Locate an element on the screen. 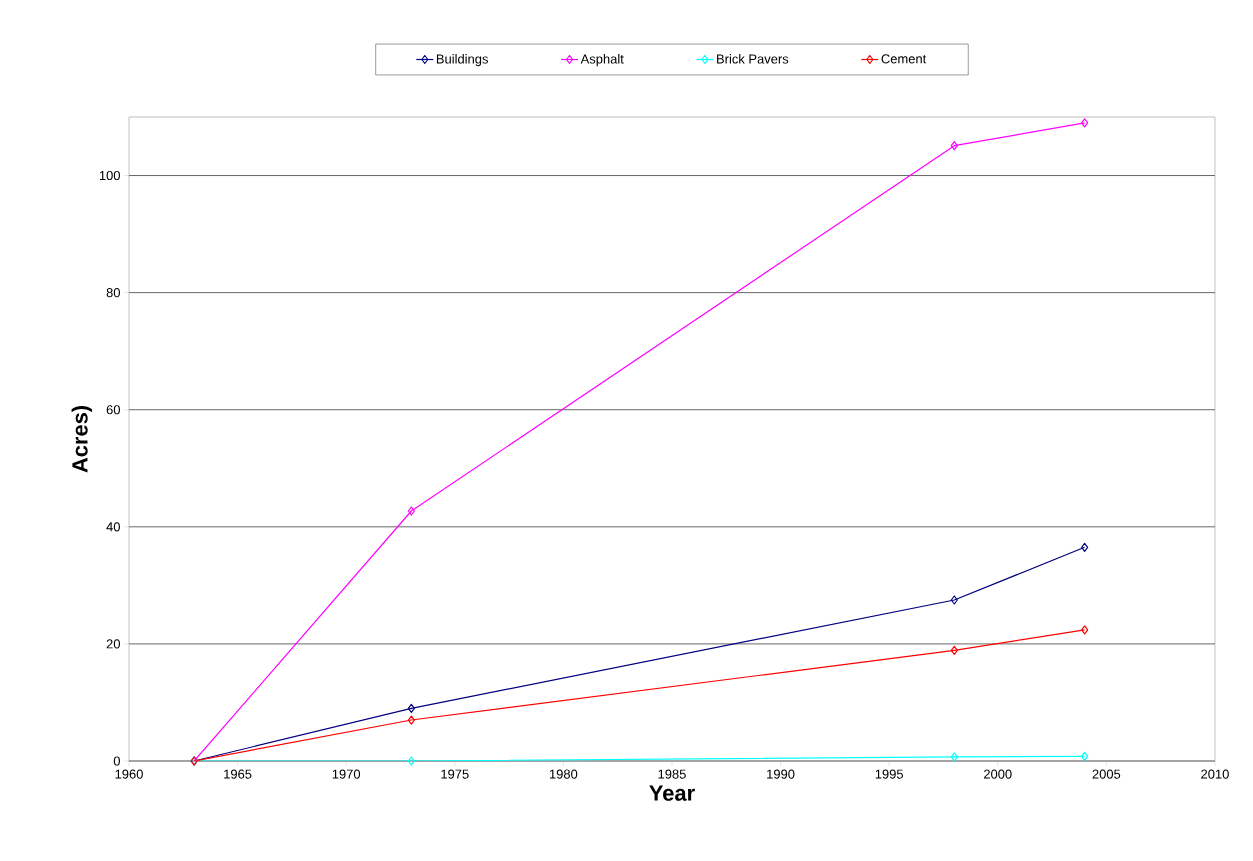 The width and height of the screenshot is (1253, 861). y-tick-label: 80 is located at coordinates (113, 293).